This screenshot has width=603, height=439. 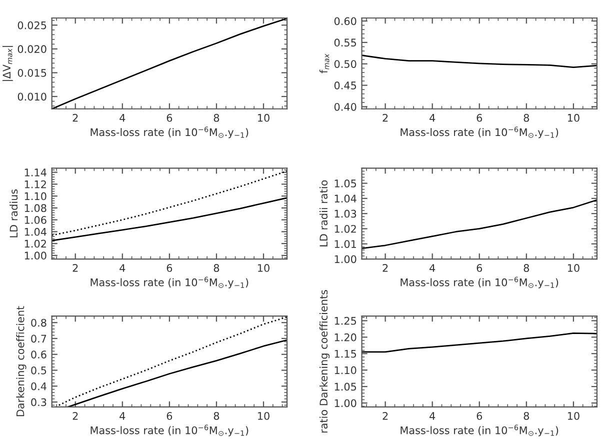 I want to click on y-axis-title: LD radius, so click(x=14, y=213).